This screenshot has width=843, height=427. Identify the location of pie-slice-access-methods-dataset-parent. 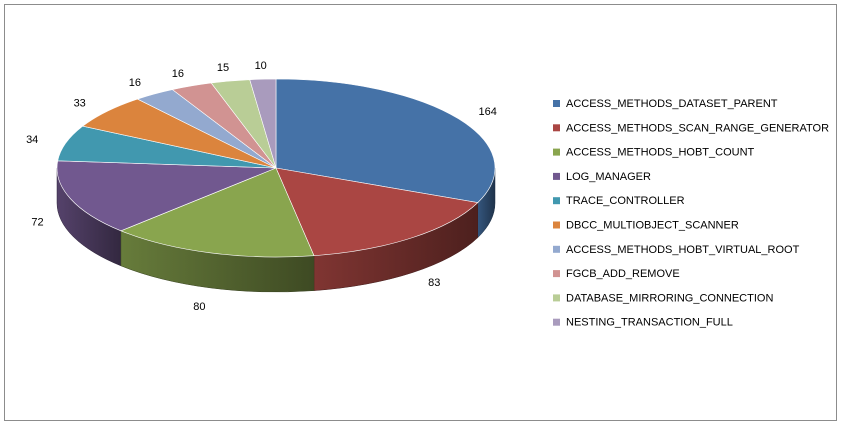
(385, 140).